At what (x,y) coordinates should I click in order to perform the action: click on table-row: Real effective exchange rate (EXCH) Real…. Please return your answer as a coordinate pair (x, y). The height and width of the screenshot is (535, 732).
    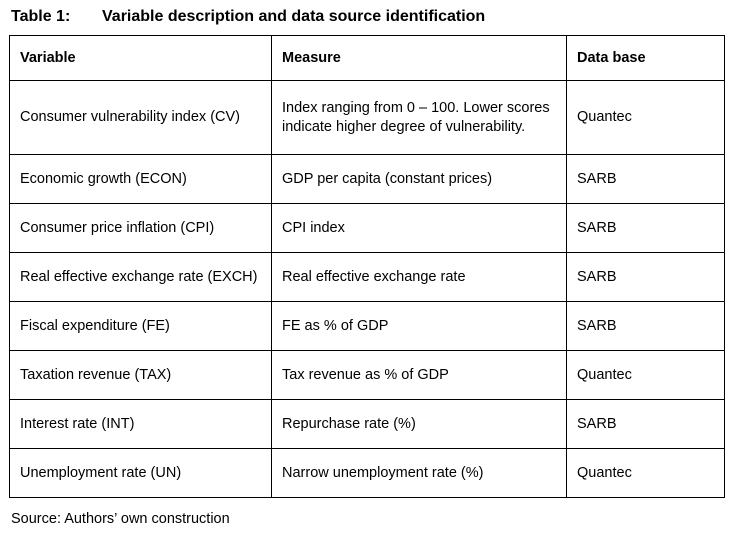
    Looking at the image, I should click on (367, 277).